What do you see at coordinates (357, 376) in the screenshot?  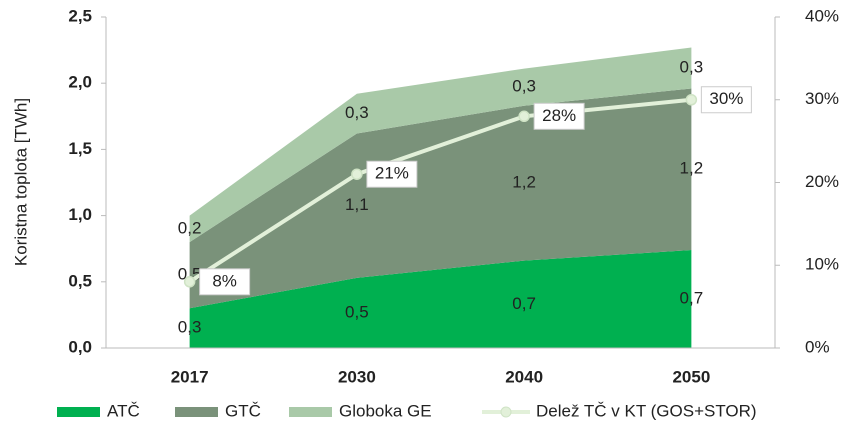 I see `x-tick-label: 2030` at bounding box center [357, 376].